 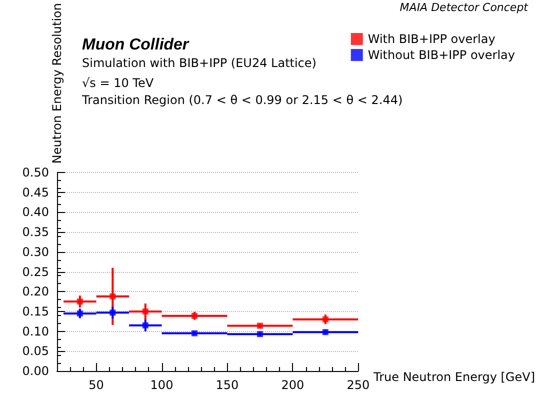 I want to click on x-tick-label: 200, so click(x=292, y=385).